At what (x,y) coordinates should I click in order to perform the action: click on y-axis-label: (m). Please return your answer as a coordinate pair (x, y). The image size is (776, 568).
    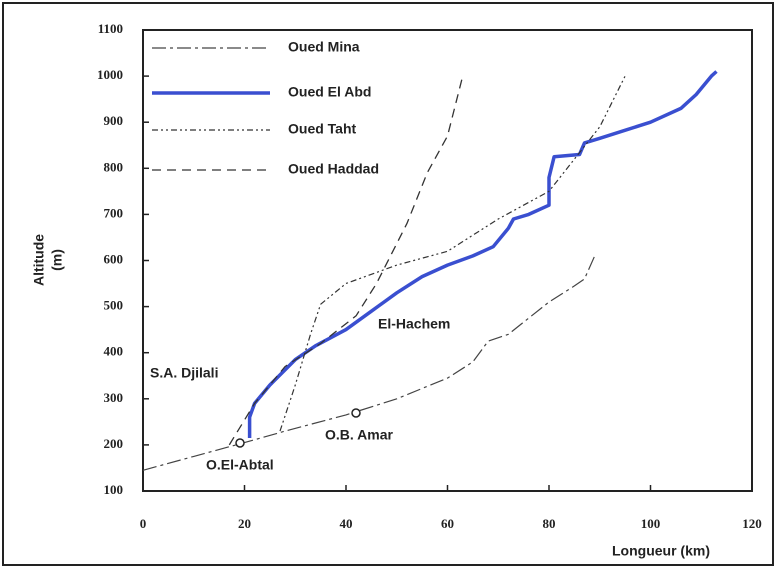
    Looking at the image, I should click on (57, 260).